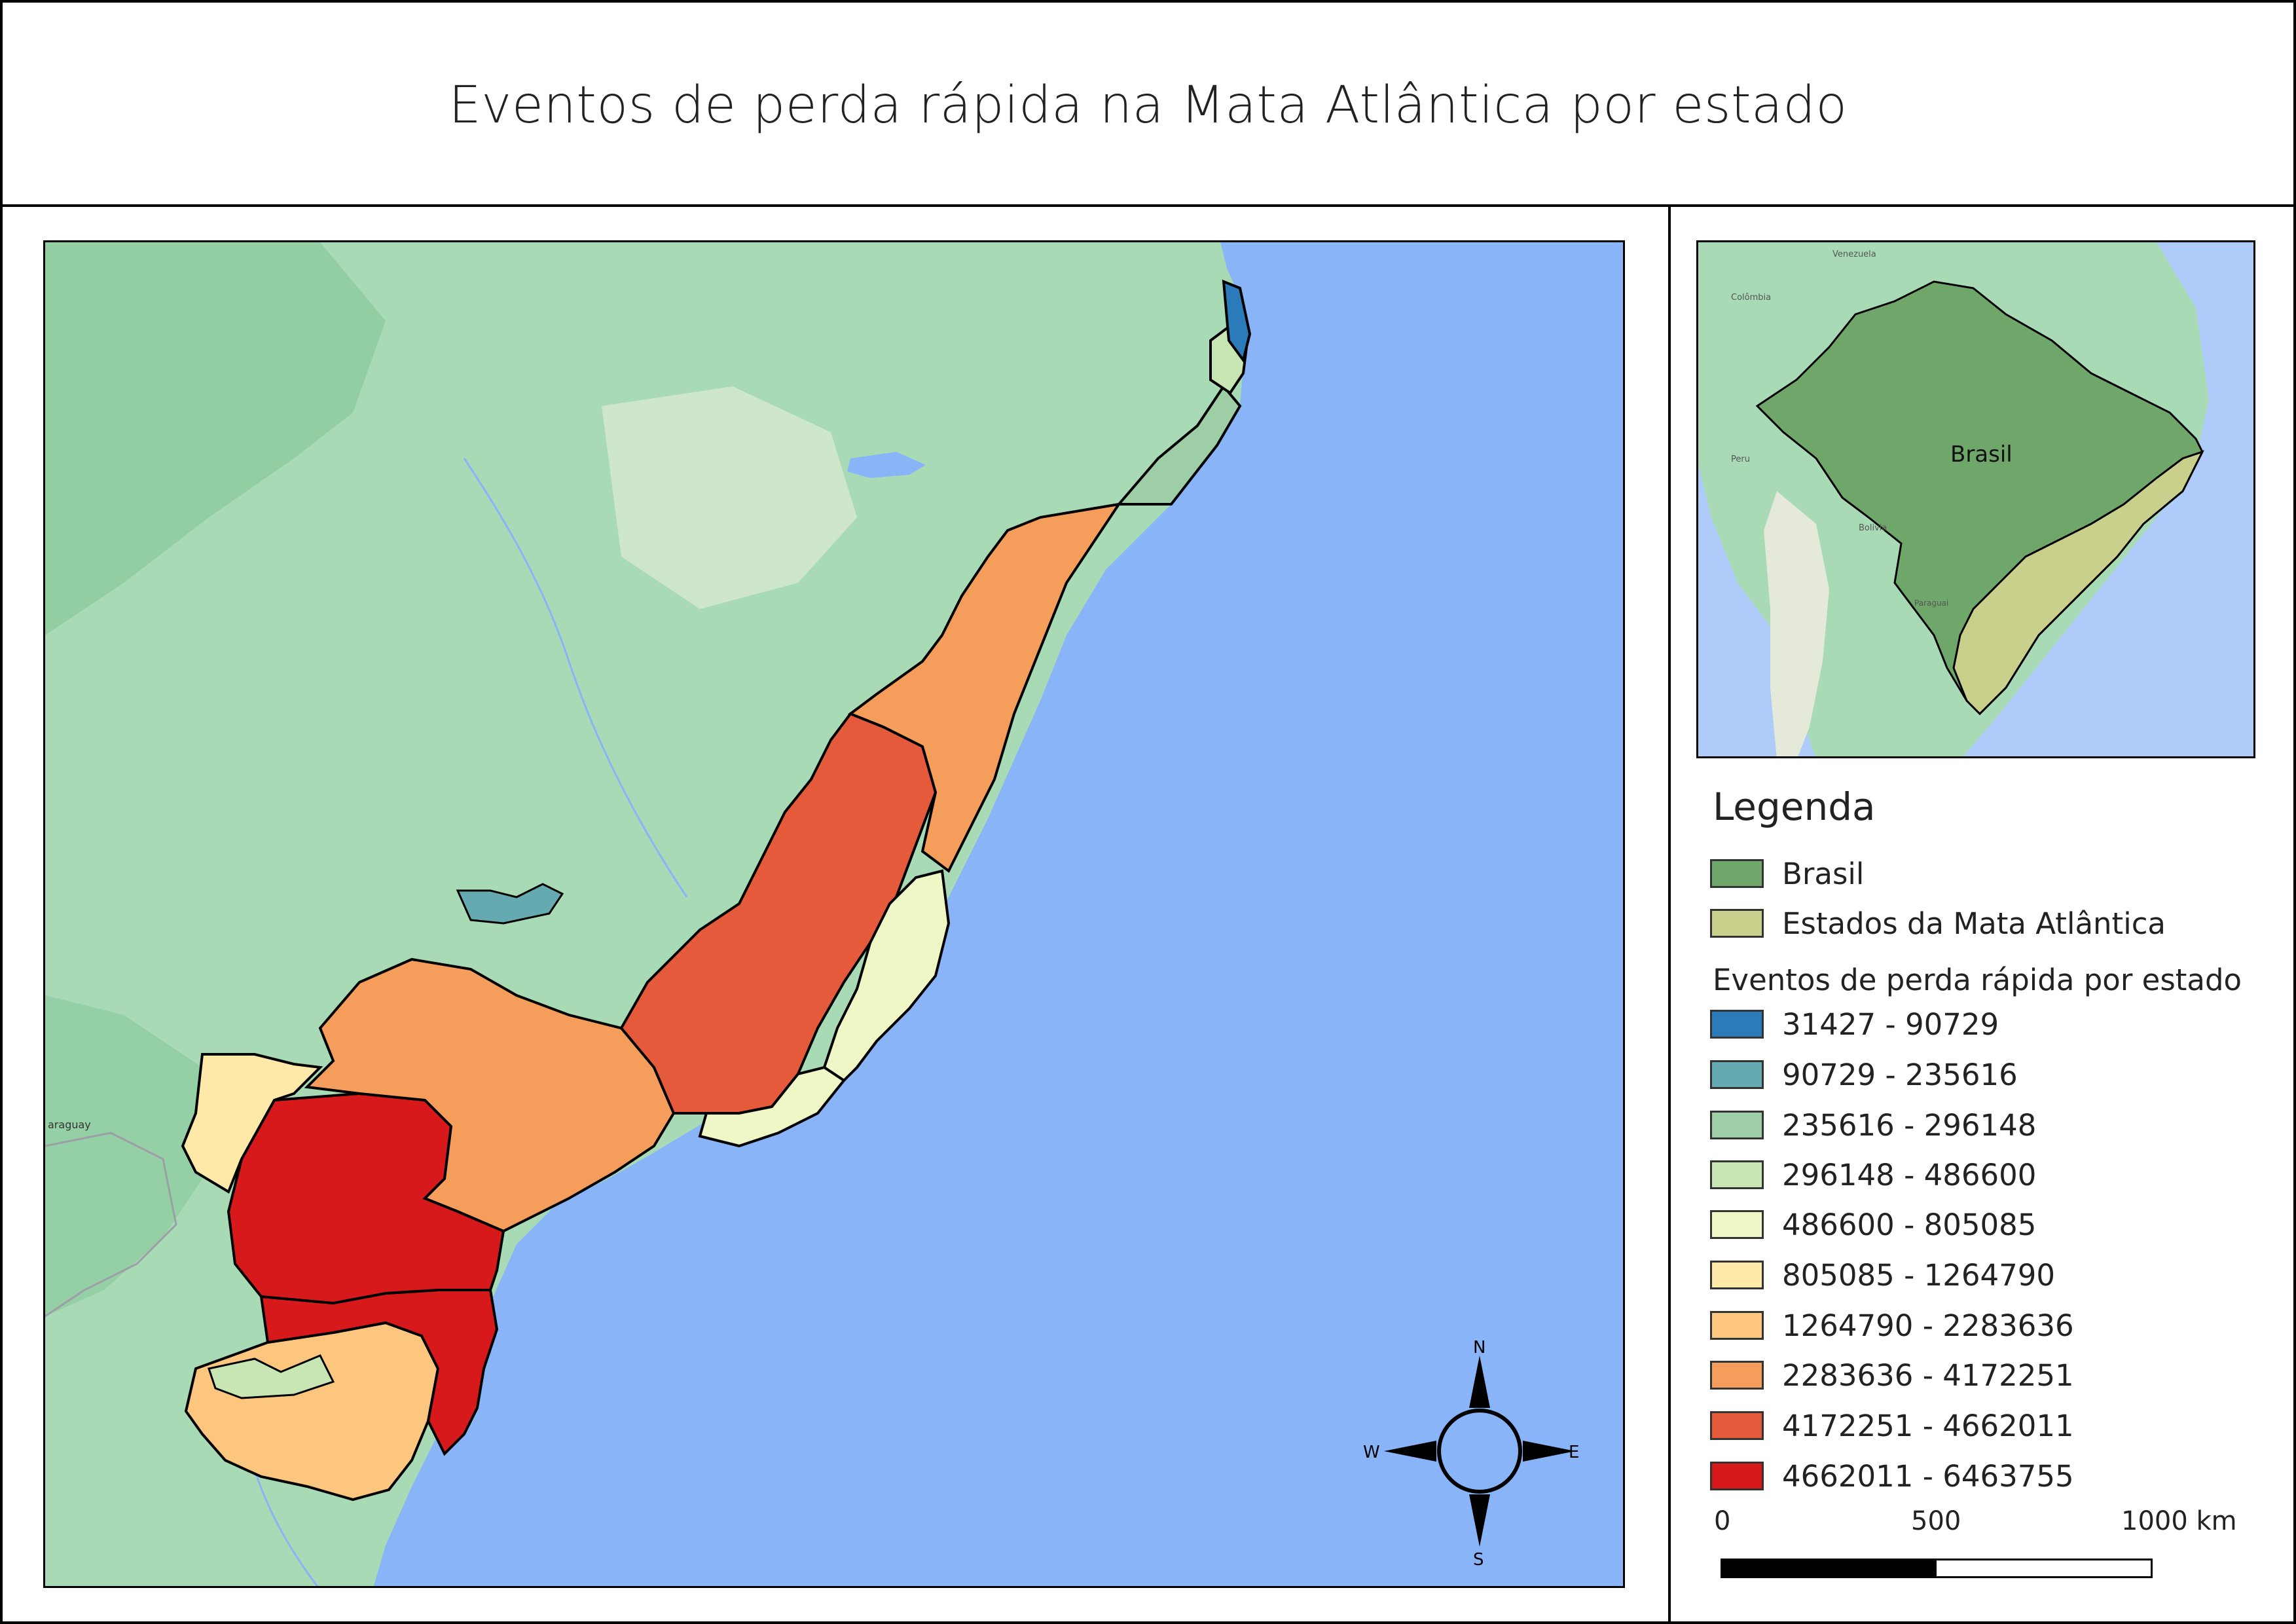 The image size is (2296, 1624). Describe the element at coordinates (1722, 1521) in the screenshot. I see `scale-label-0: 0` at that location.